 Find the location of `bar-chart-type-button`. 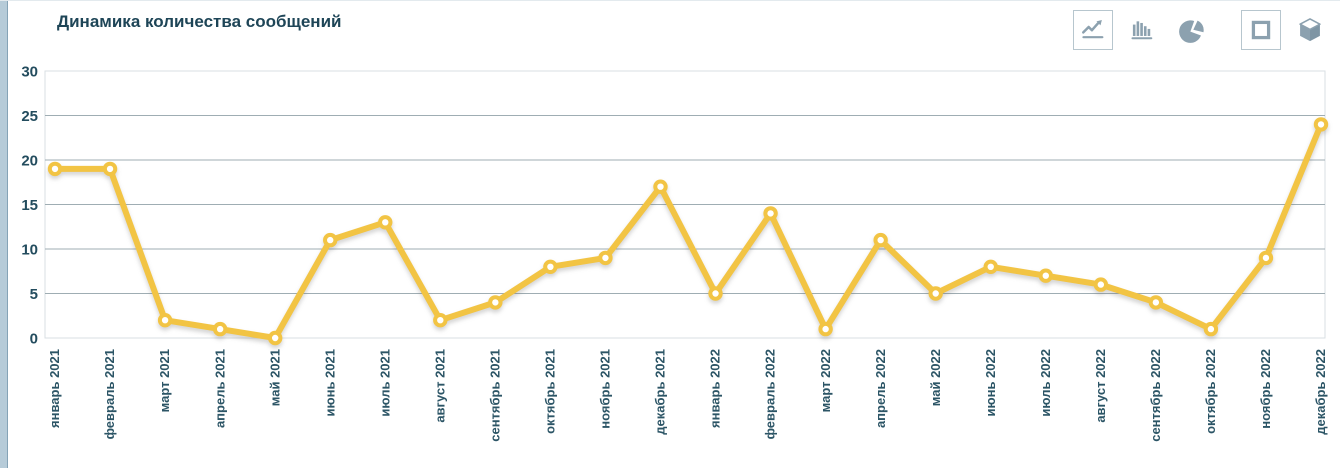

bar-chart-type-button is located at coordinates (1142, 30).